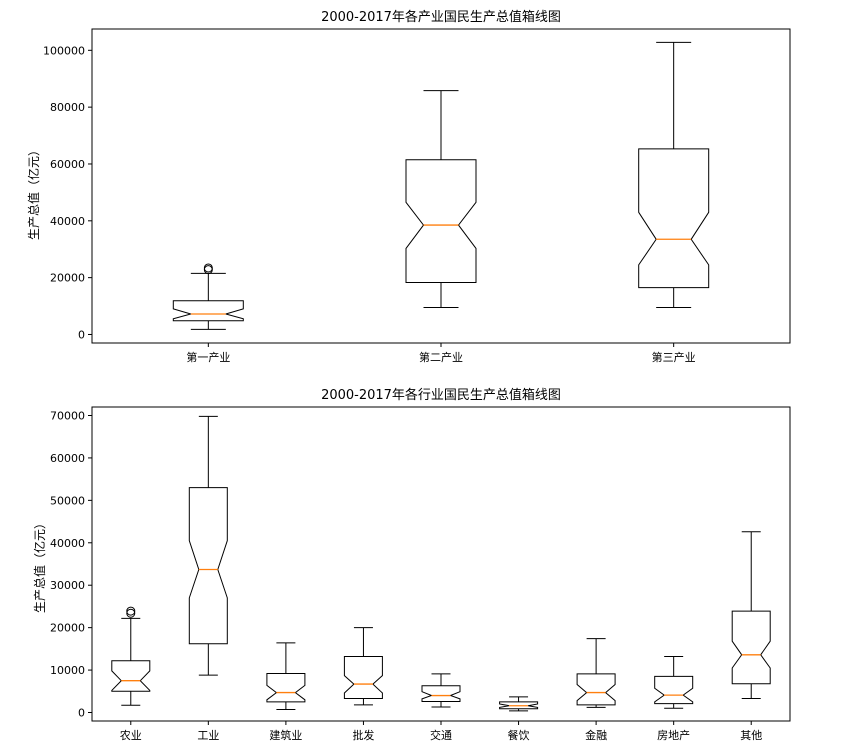  Describe the element at coordinates (67, 500) in the screenshot. I see `y-tick-label: 50000` at that location.